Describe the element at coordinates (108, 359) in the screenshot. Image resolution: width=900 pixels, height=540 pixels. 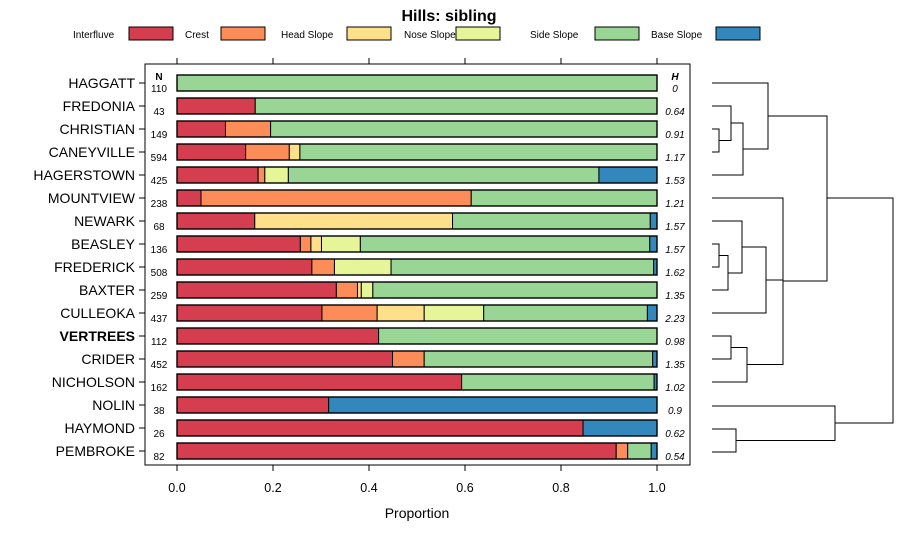
I see `row-label: CRIDER` at that location.